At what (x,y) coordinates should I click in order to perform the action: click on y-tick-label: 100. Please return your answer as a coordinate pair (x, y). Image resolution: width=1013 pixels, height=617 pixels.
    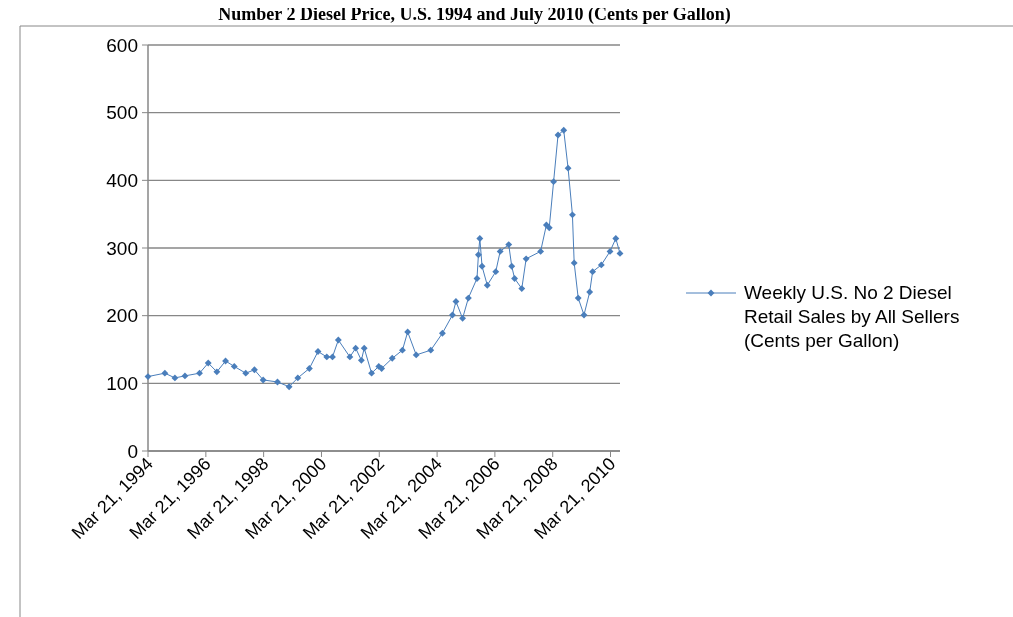
    Looking at the image, I should click on (122, 383).